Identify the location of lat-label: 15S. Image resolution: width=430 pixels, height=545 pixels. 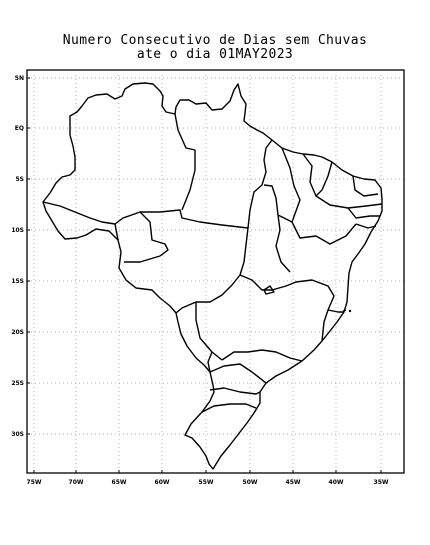
(17, 281).